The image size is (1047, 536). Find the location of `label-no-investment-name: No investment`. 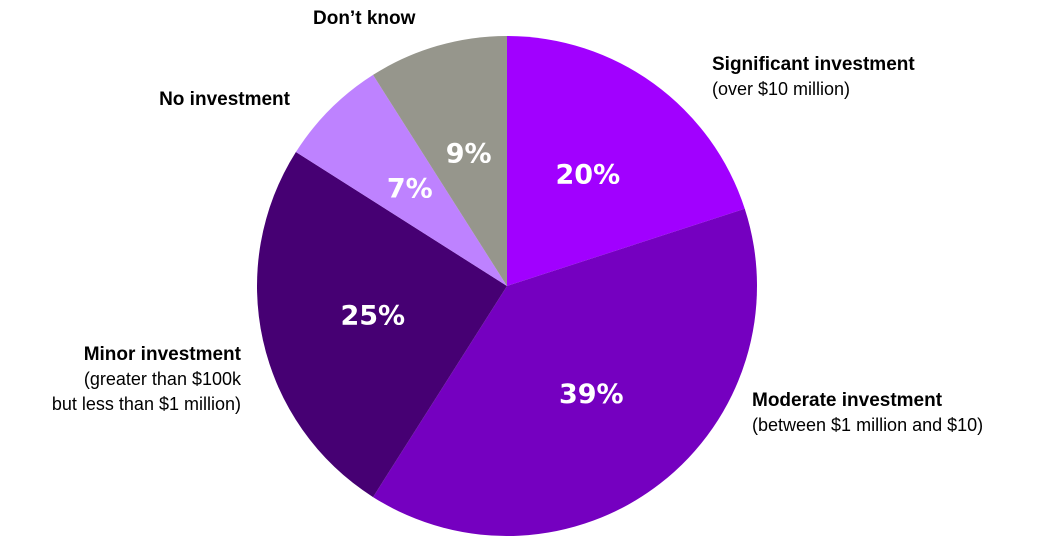

label-no-investment-name: No investment is located at coordinates (224, 99).